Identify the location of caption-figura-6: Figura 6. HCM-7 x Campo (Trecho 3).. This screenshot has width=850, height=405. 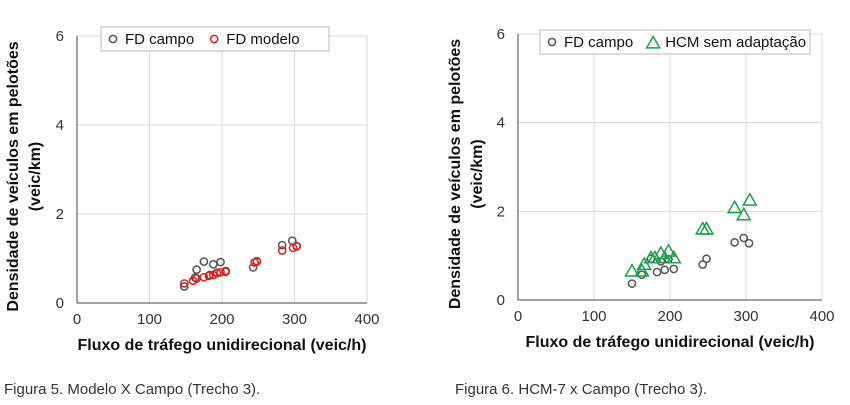
(581, 389).